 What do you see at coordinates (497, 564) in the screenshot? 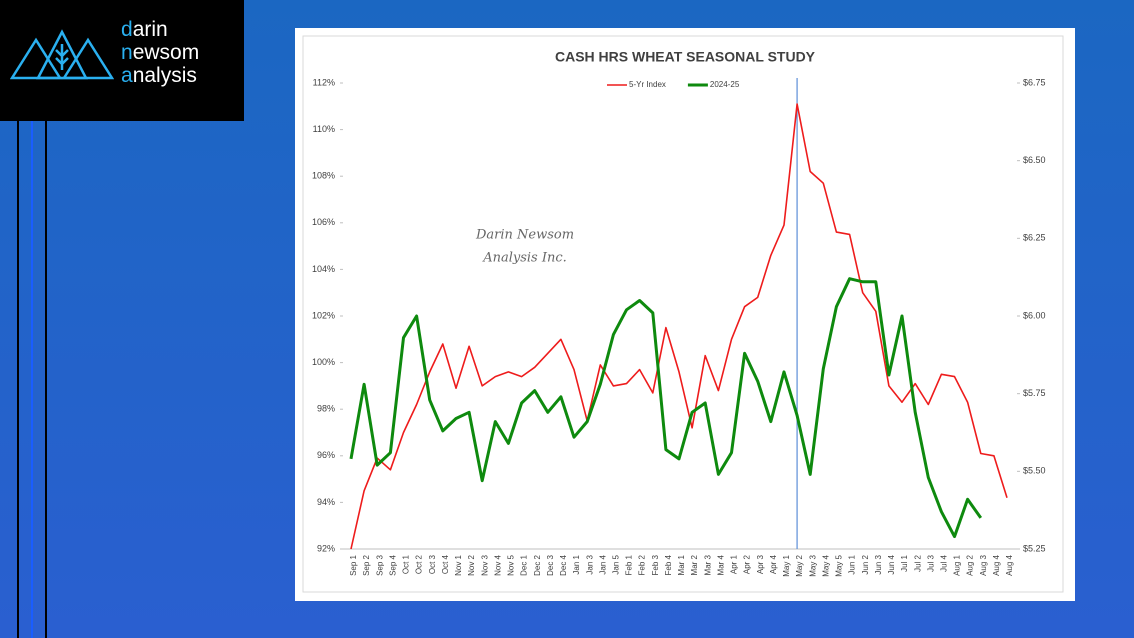
I see `x-tick-label: Nov 4` at bounding box center [497, 564].